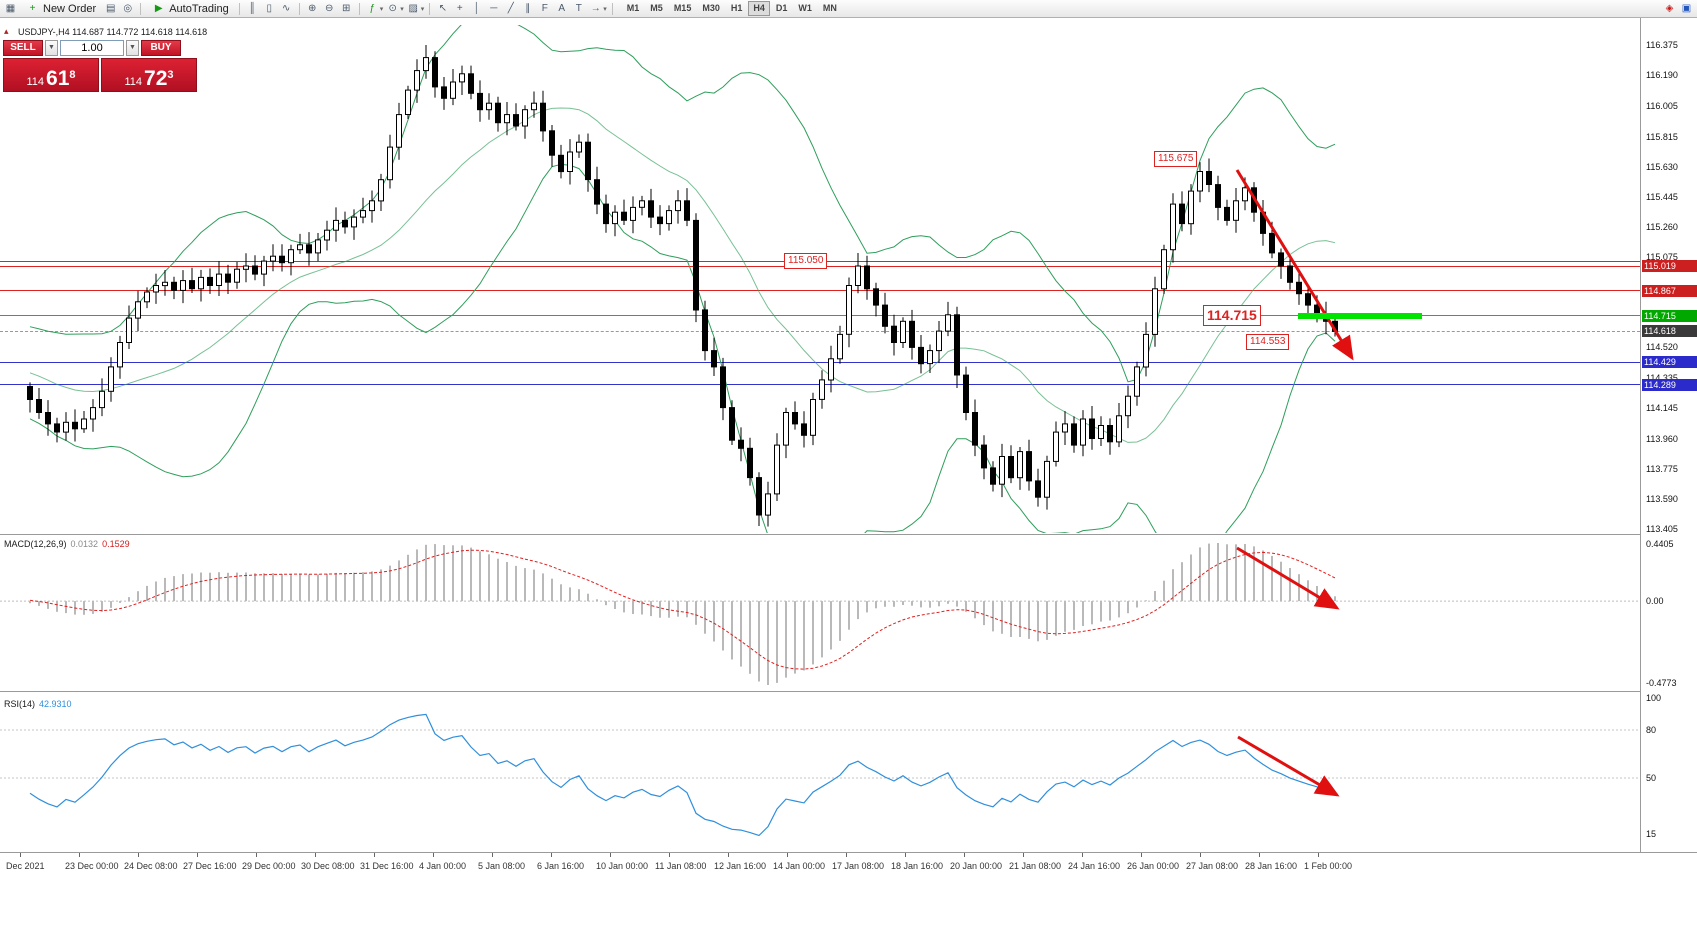  What do you see at coordinates (682, 8) in the screenshot?
I see `timeframe-m15-button: M15` at bounding box center [682, 8].